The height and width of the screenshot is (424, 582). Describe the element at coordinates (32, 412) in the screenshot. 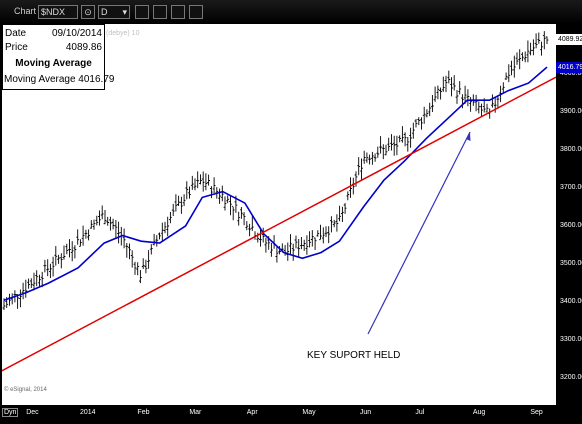

I see `time-tick-label: Dec` at that location.